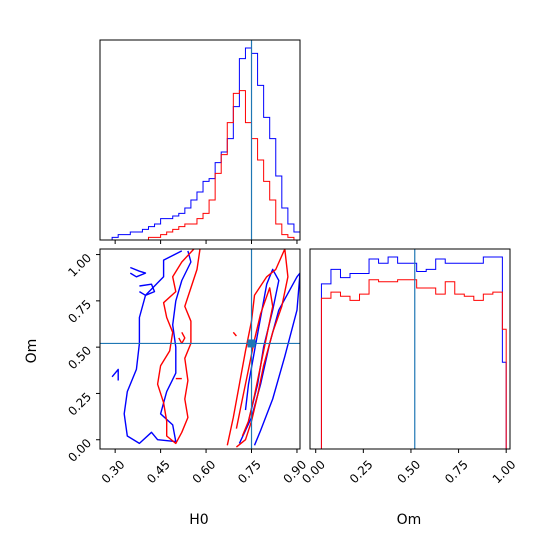  I want to click on joint-ytick-label: 0.00, so click(79, 450).